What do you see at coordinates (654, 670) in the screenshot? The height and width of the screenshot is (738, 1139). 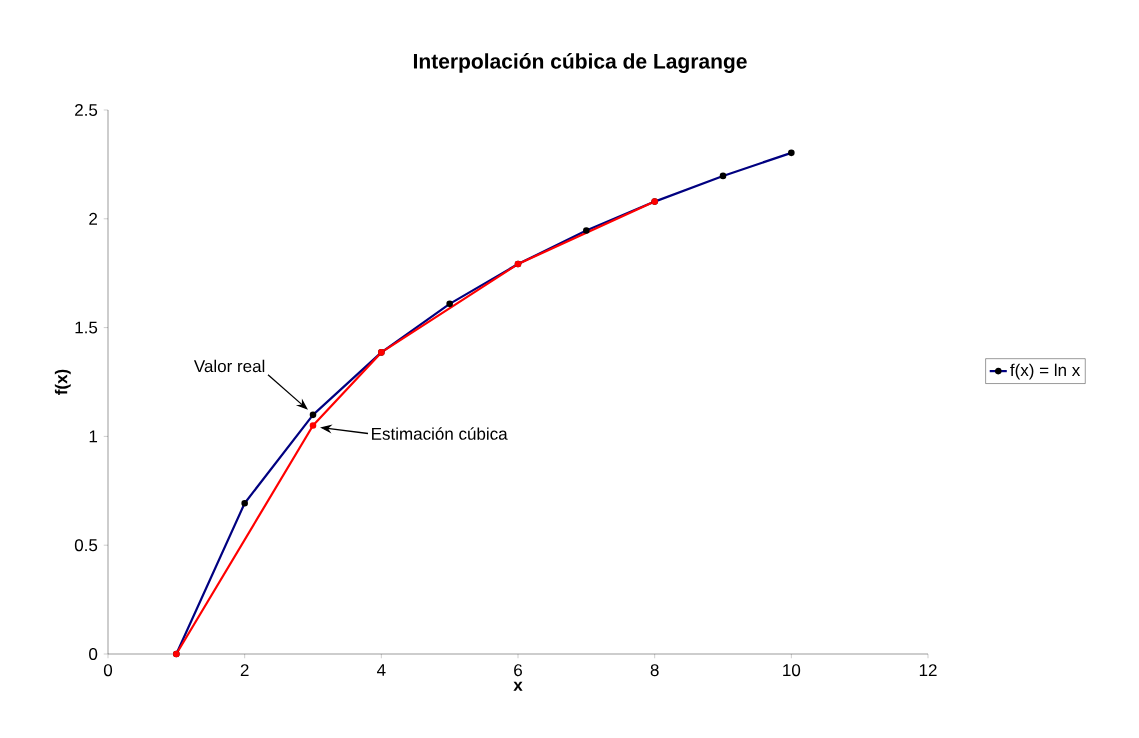 I see `x-tick-label: 8` at bounding box center [654, 670].